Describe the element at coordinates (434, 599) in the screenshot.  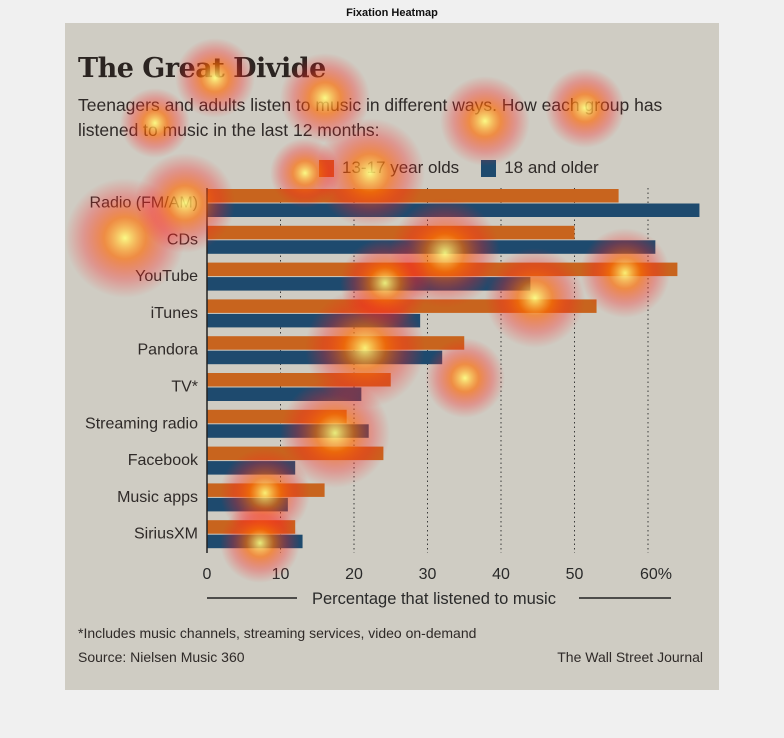
I see `x-axis-label: Percentage that listened to music` at that location.